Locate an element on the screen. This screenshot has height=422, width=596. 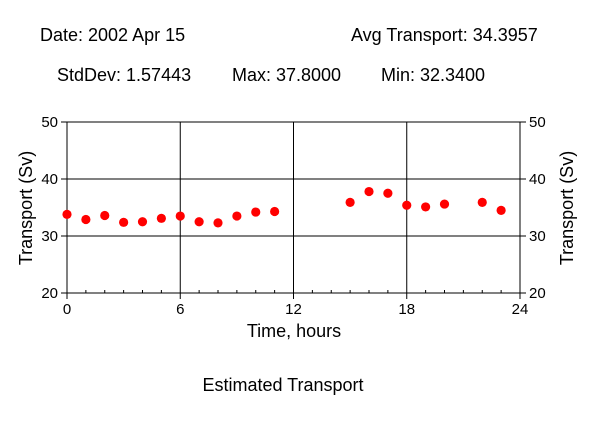
y-tick-label-left: 30 is located at coordinates (49, 236).